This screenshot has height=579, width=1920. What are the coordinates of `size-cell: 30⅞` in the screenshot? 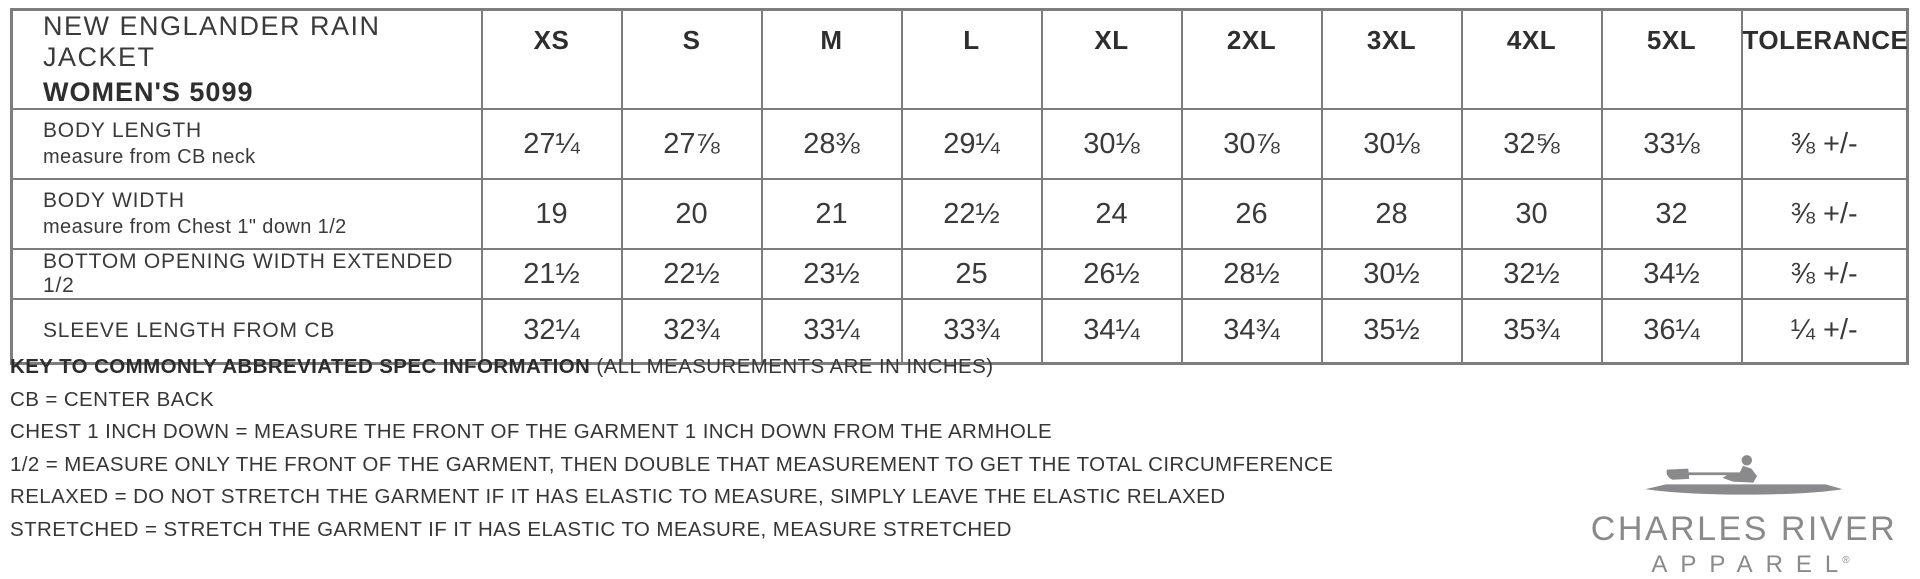 It's located at (1251, 144).